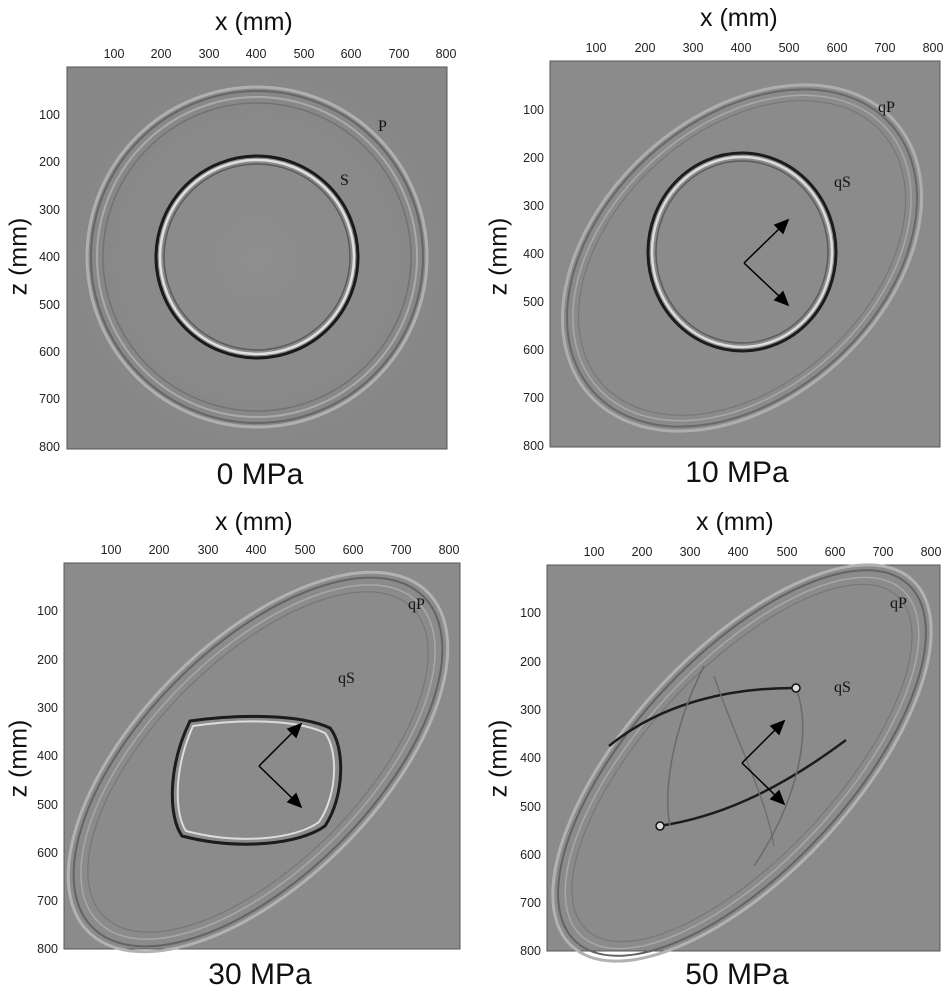  What do you see at coordinates (260, 974) in the screenshot?
I see `panel-caption: 30 MPa` at bounding box center [260, 974].